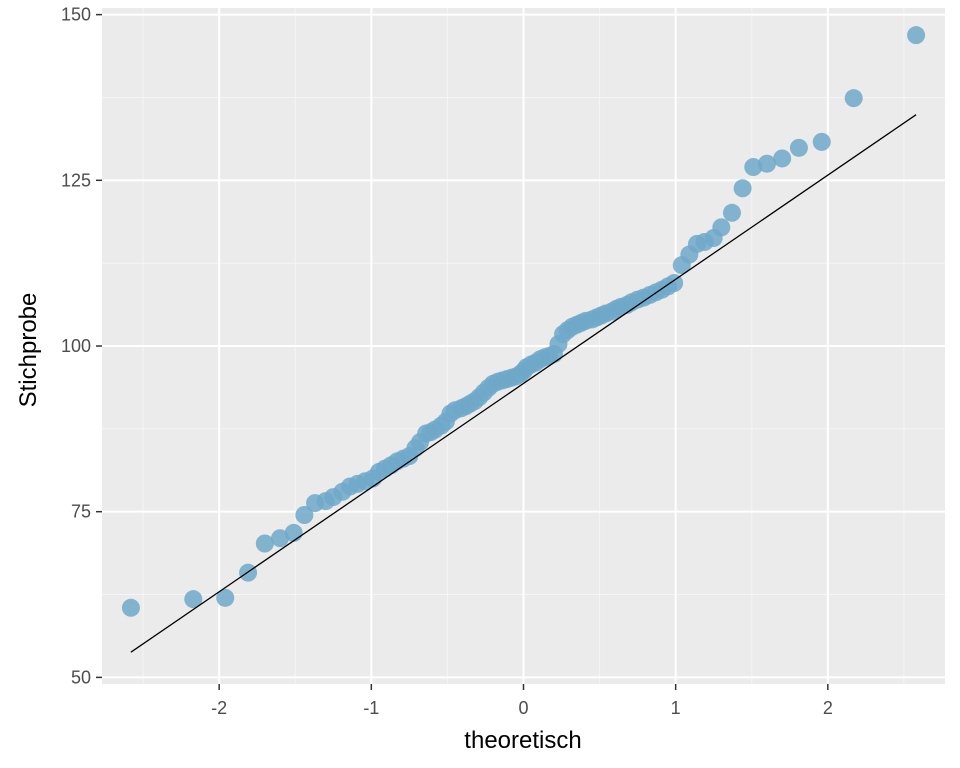 The width and height of the screenshot is (960, 768). Describe the element at coordinates (522, 740) in the screenshot. I see `x-axis-title: theoretisch` at that location.